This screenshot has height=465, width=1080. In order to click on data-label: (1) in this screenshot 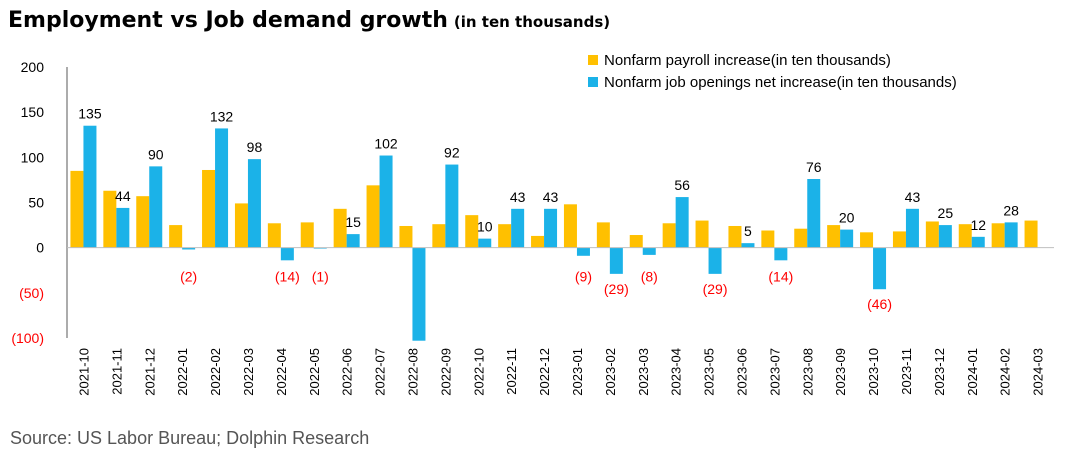, I will do `click(320, 277)`.